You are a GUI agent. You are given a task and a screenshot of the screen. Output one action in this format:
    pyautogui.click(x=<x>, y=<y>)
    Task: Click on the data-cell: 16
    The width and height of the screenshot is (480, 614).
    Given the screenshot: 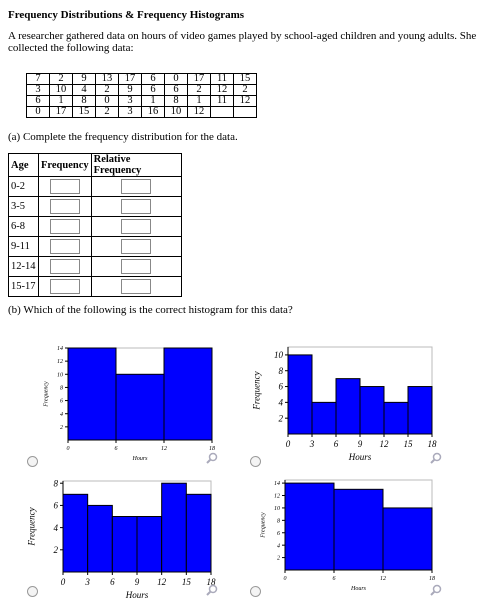 What is the action you would take?
    pyautogui.click(x=153, y=112)
    